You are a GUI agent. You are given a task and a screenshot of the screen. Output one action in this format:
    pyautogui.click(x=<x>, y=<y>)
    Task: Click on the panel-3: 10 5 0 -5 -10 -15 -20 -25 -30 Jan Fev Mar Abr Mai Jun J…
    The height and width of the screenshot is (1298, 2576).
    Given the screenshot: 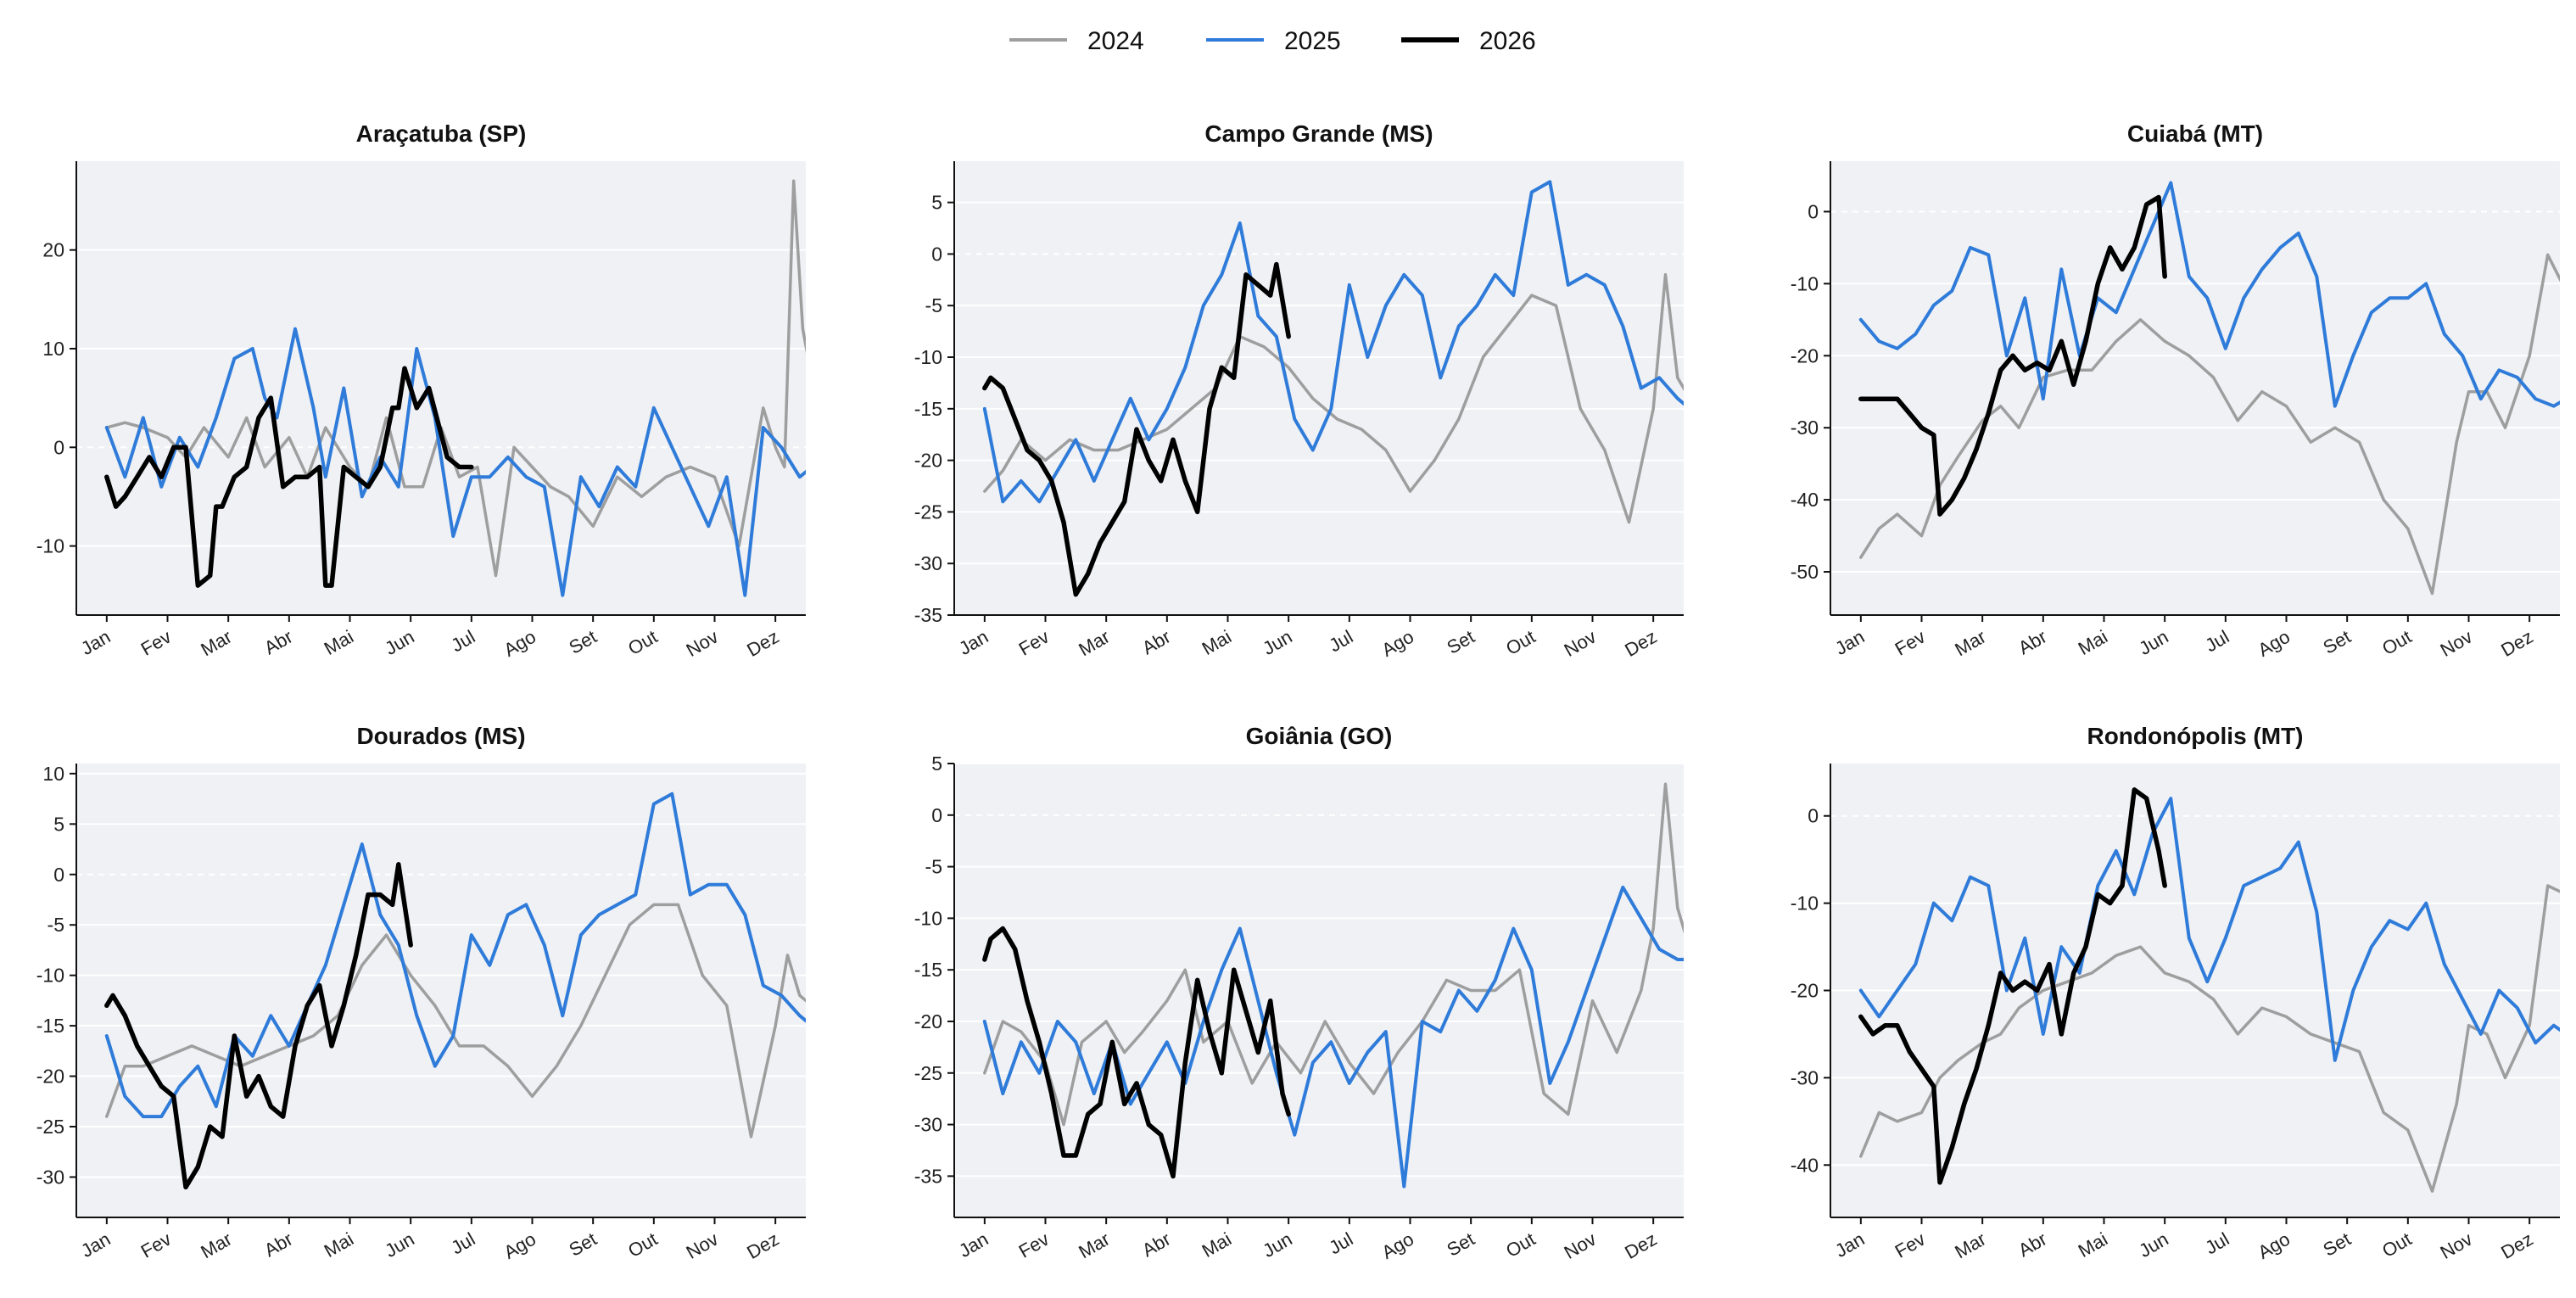 What is the action you would take?
    pyautogui.click(x=421, y=993)
    